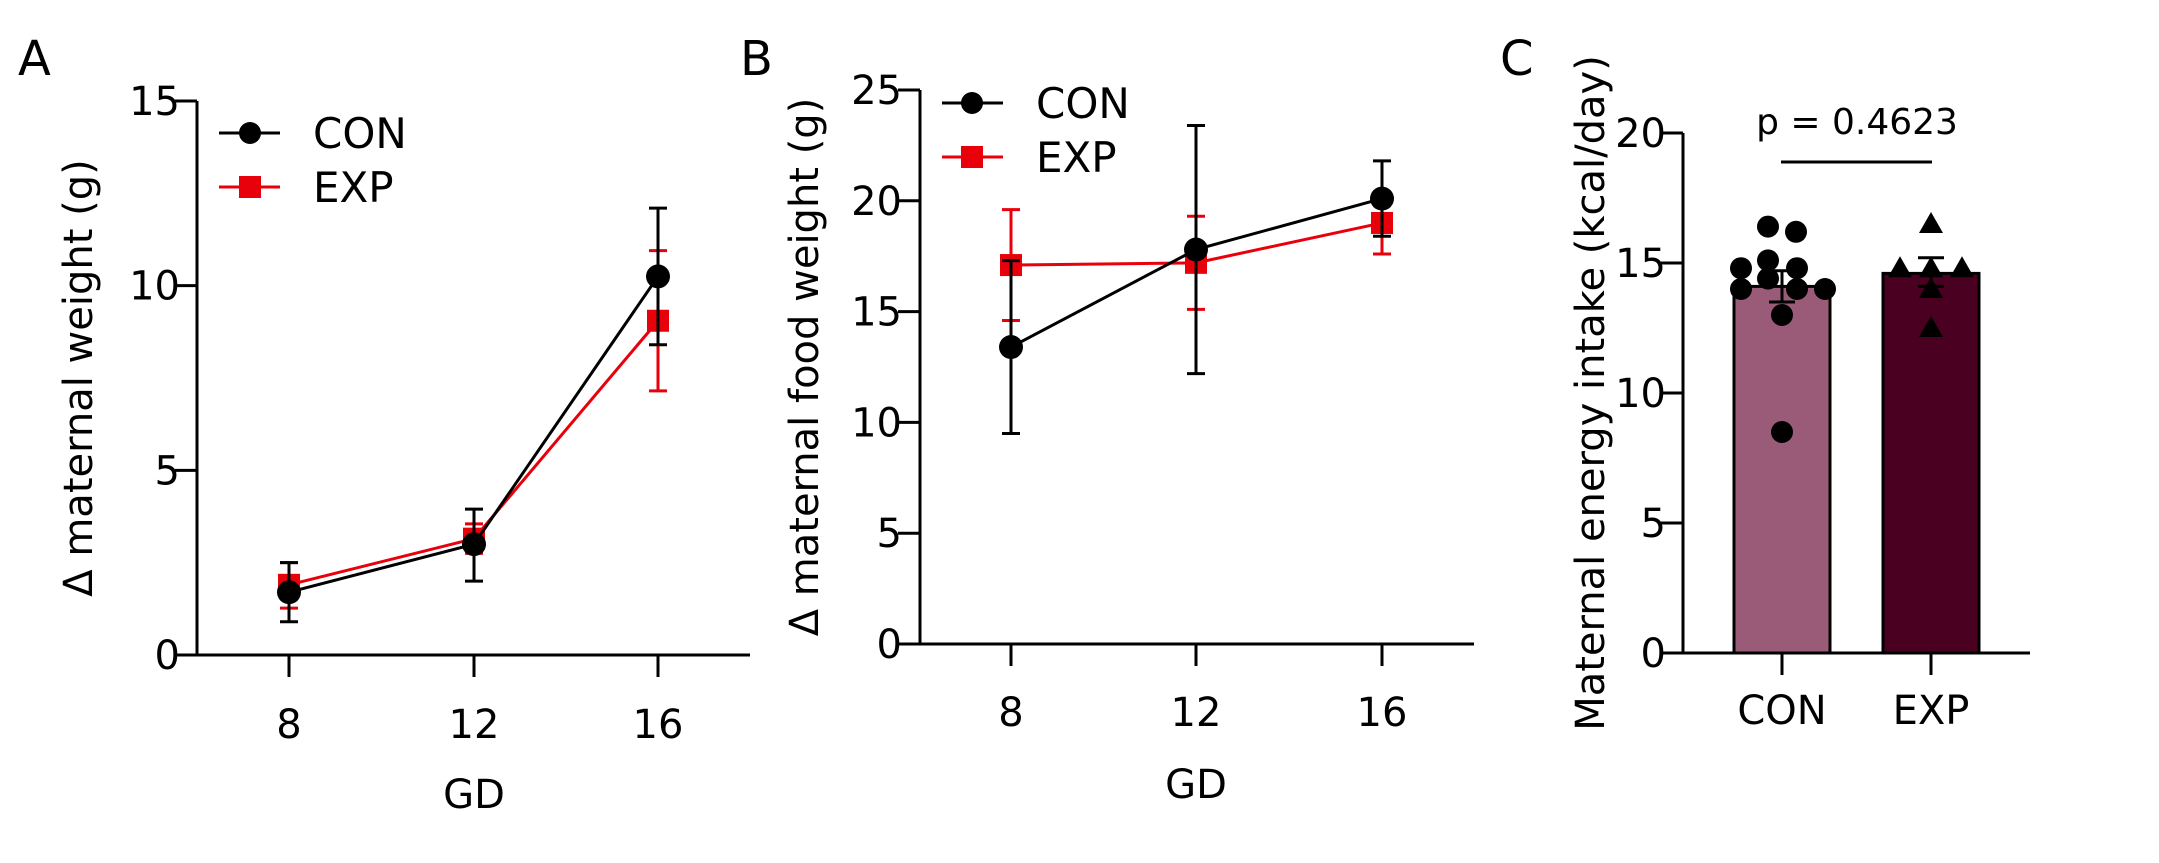 This screenshot has height=863, width=2159. I want to click on x-tick-label: CON, so click(1781, 711).